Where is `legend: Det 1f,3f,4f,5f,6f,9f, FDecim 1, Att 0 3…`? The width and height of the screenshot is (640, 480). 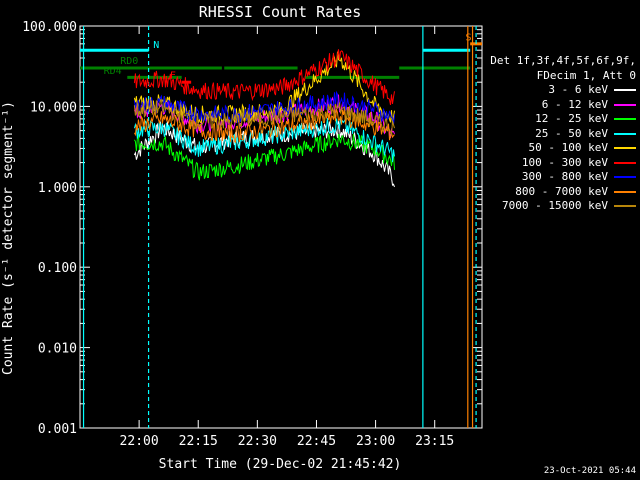 legend: Det 1f,3f,4f,5f,6f,9f, FDecim 1, Att 0 3… is located at coordinates (551, 134).